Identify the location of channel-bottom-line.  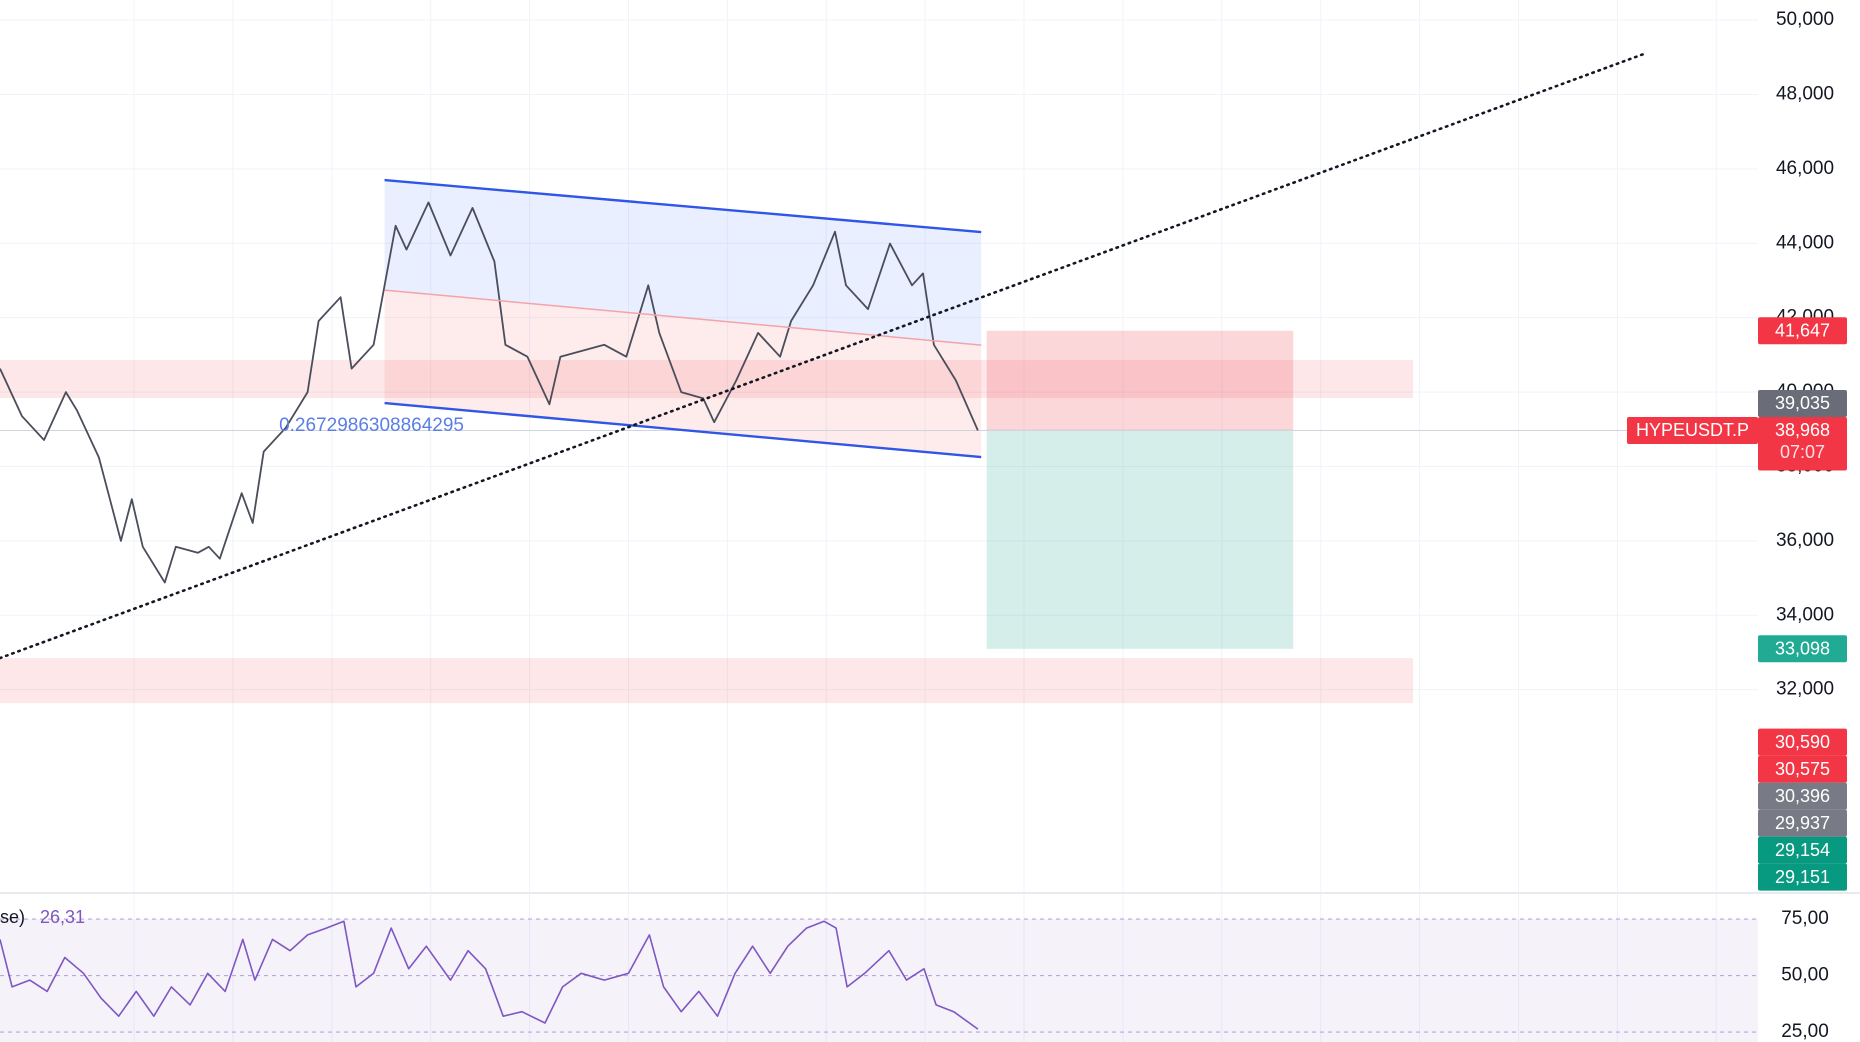
(683, 430).